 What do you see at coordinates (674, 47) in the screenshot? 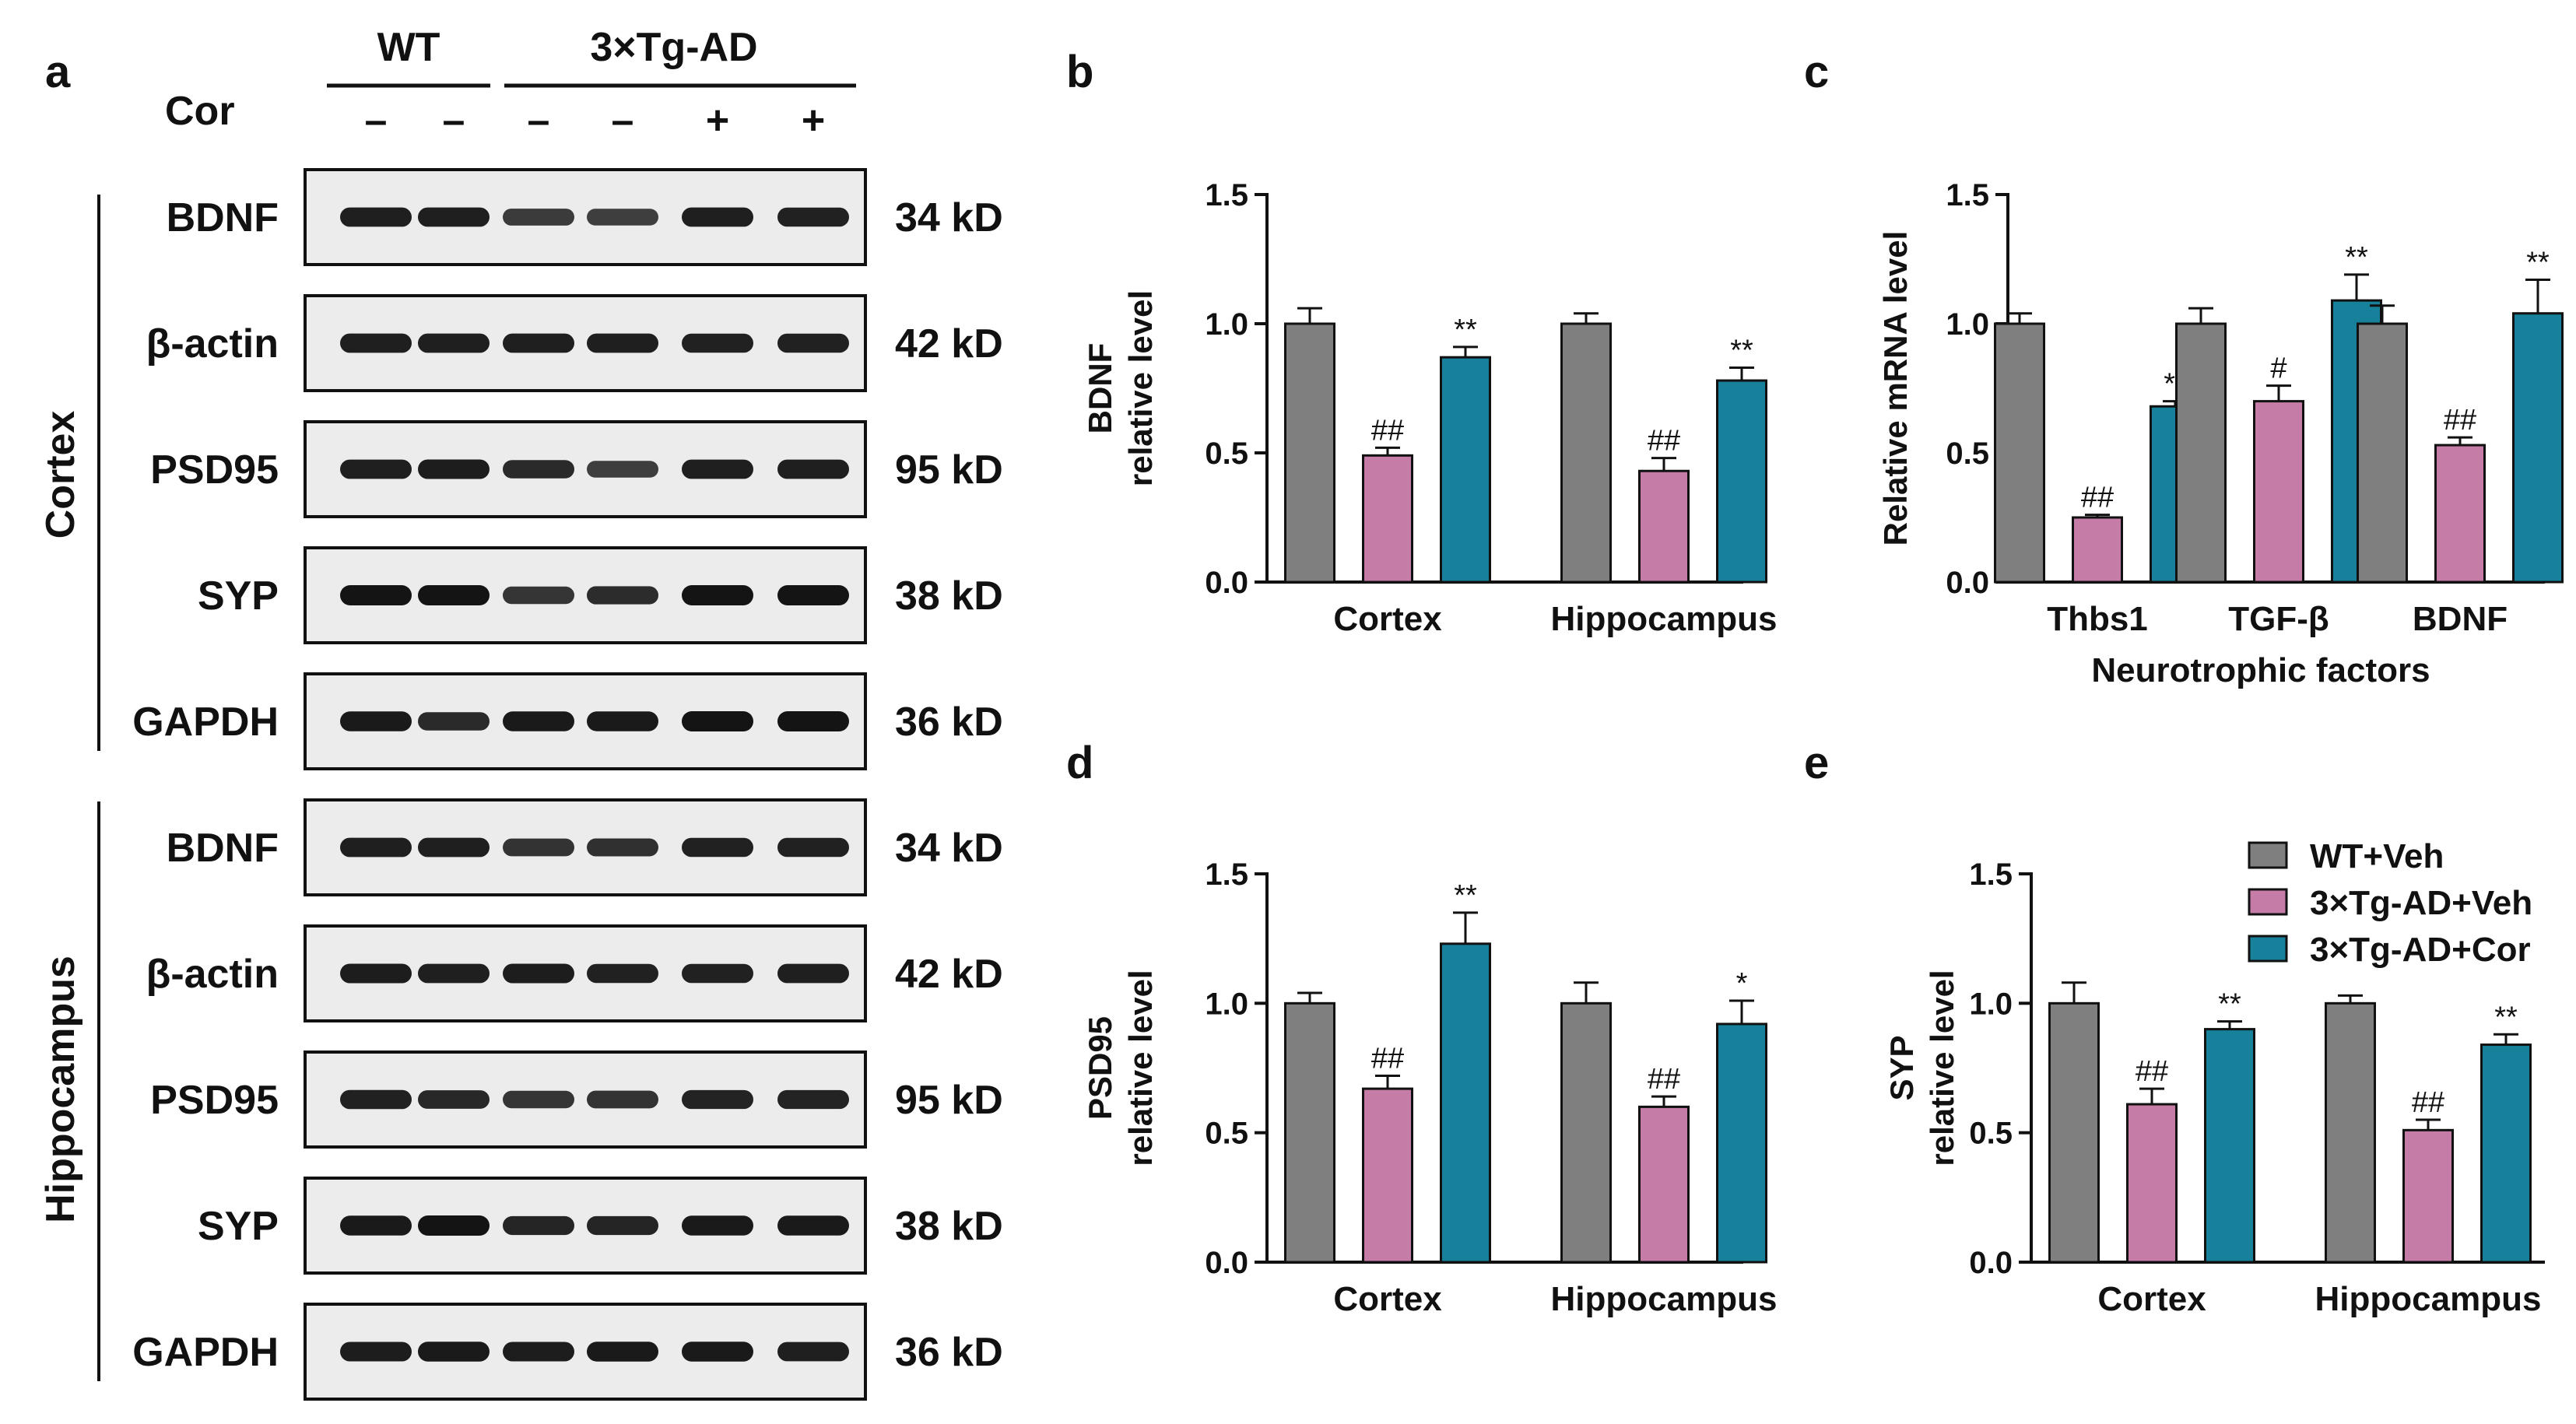
I see `group-label-ad: 3×Tg-AD` at bounding box center [674, 47].